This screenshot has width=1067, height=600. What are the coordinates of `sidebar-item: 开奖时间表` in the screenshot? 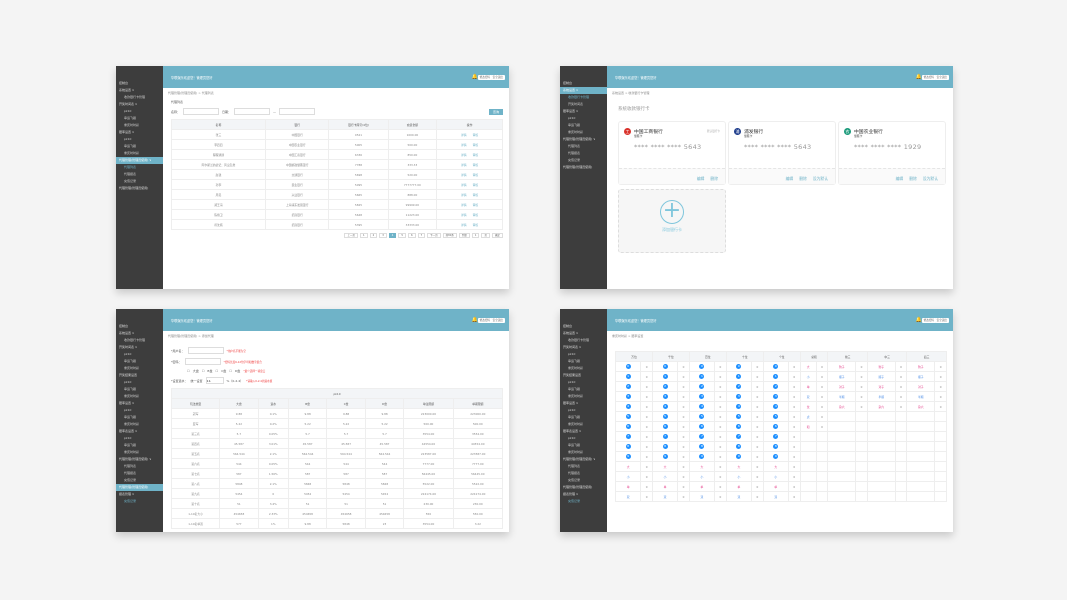 It's located at (576, 104).